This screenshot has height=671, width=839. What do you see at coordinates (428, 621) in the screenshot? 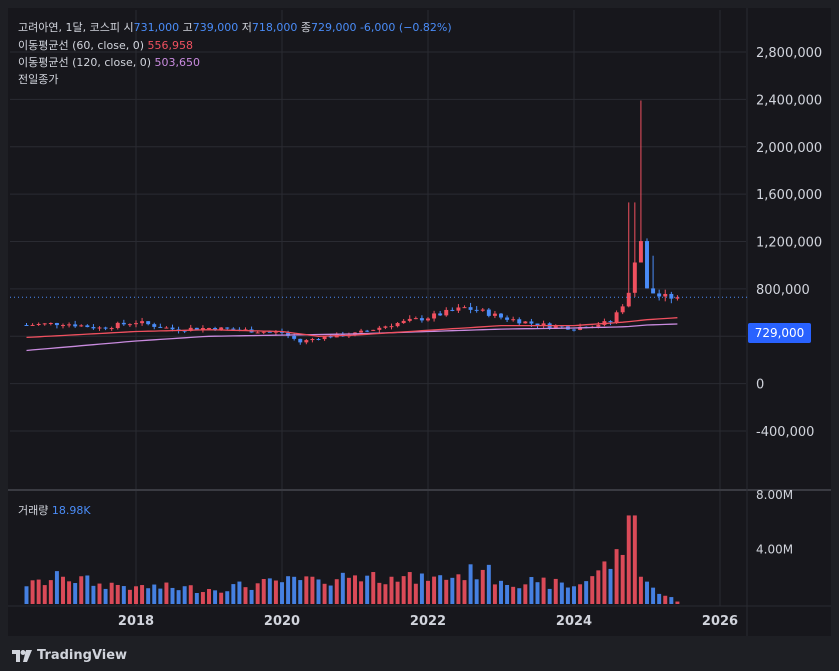
I see `time-tick-label: 2022` at bounding box center [428, 621].